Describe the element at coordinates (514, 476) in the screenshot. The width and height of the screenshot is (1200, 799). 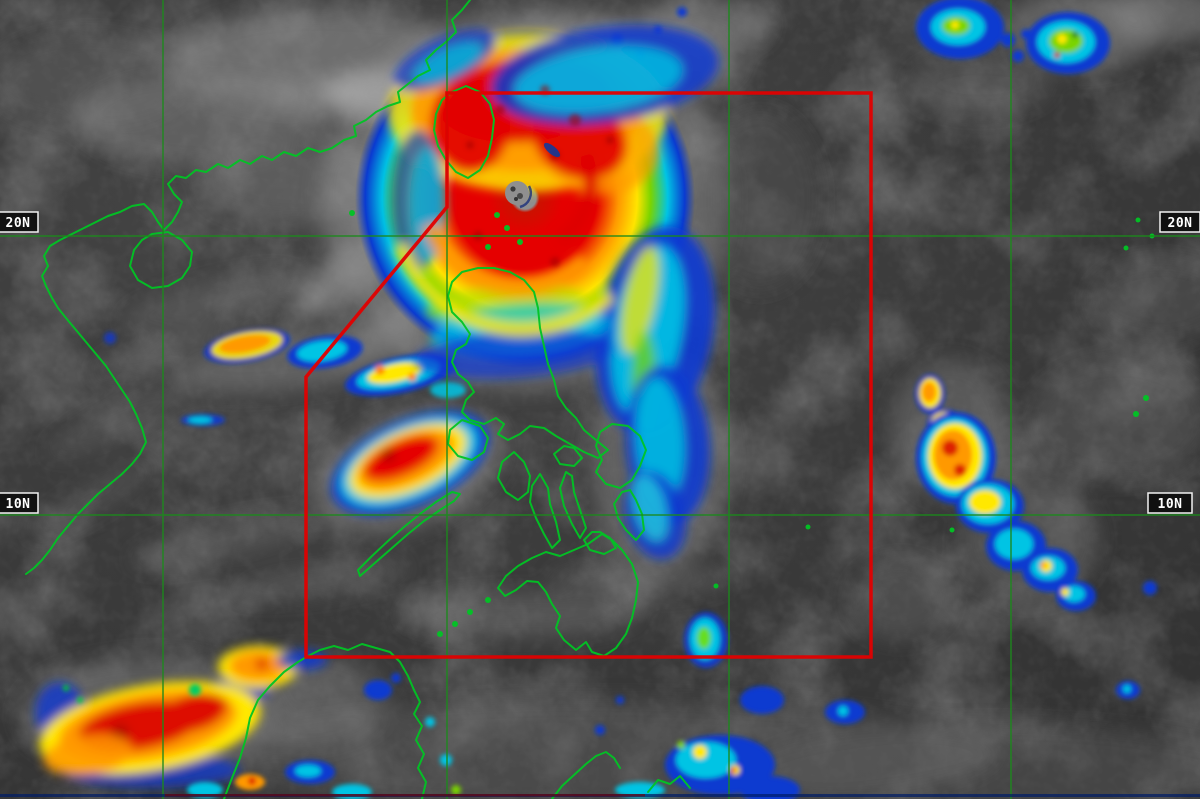
I see `coastline-panay` at that location.